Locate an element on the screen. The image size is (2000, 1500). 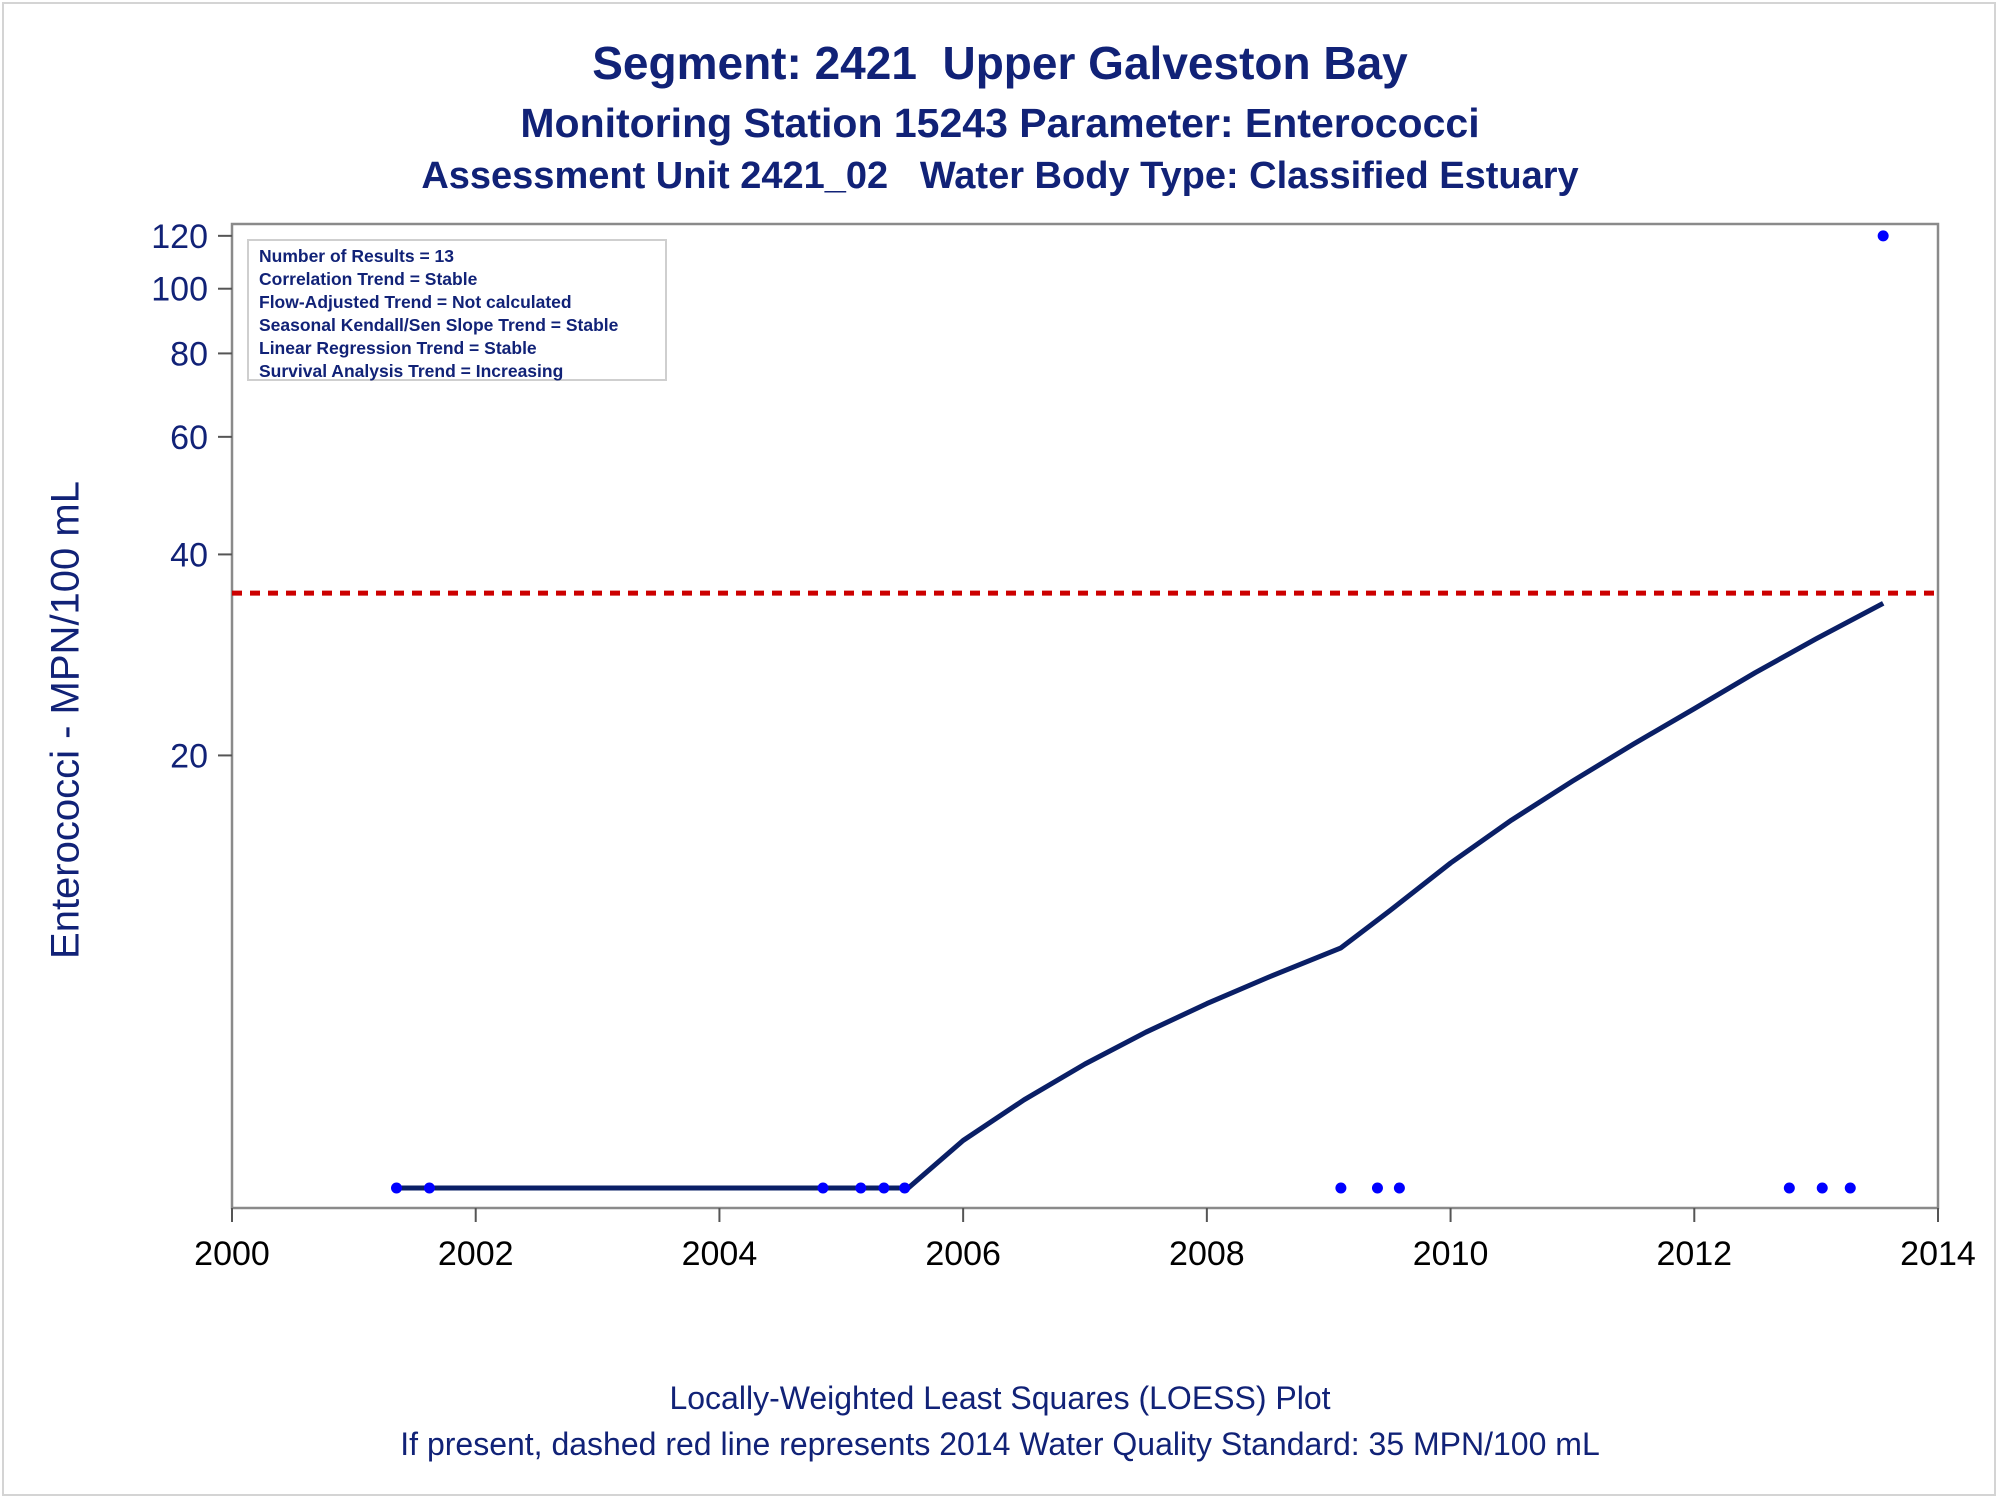
x-tick-label-2014: 2014 is located at coordinates (1938, 1254).